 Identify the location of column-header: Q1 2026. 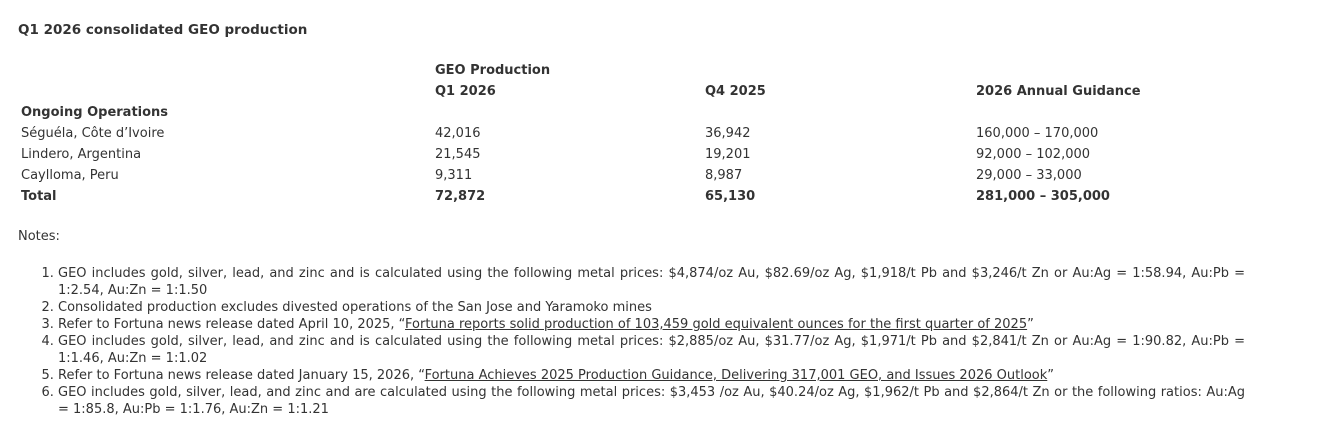
(465, 91).